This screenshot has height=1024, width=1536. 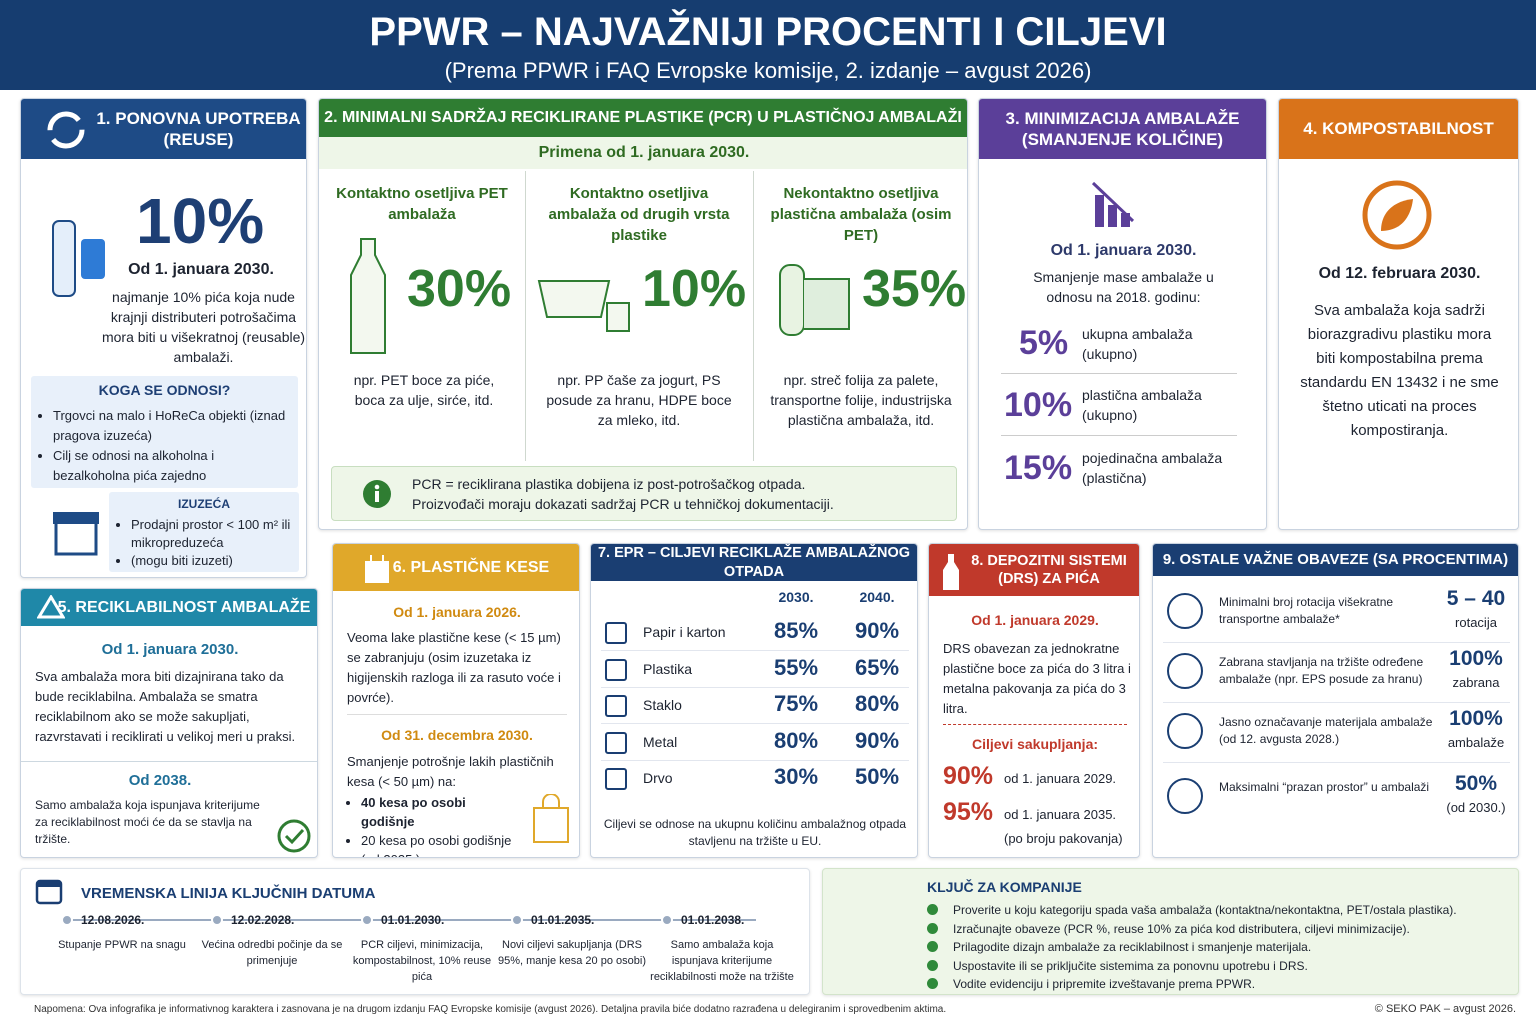 I want to click on event-text: Većina odredbi počinje da se primenjuje, so click(x=272, y=953).